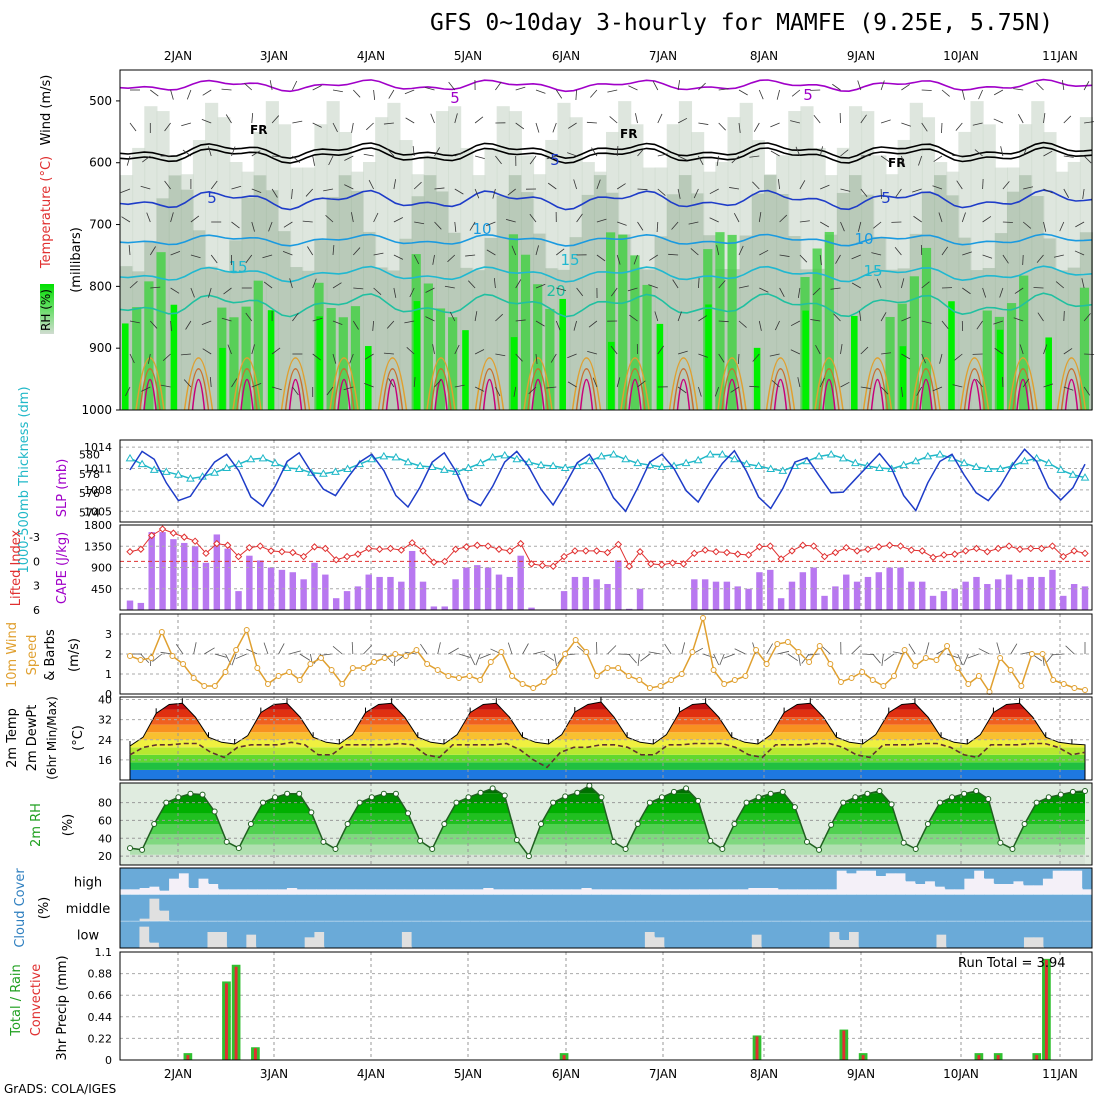 Image resolution: width=1100 pixels, height=1100 pixels. I want to click on precip-frame, so click(606, 1006).